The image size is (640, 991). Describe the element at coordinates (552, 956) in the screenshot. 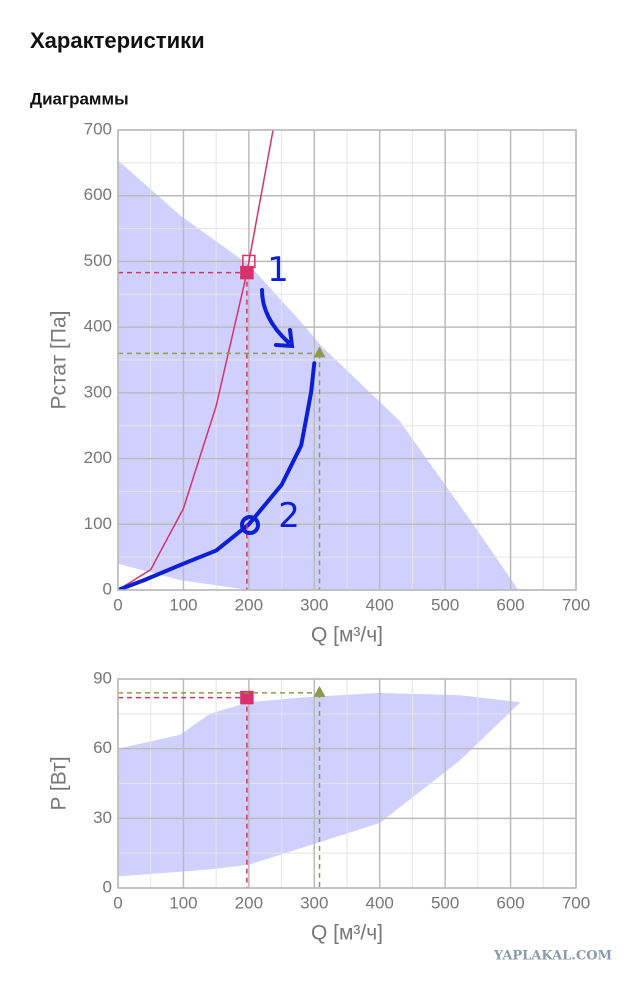

I see `watermark: YAPLAKAL.COM` at that location.